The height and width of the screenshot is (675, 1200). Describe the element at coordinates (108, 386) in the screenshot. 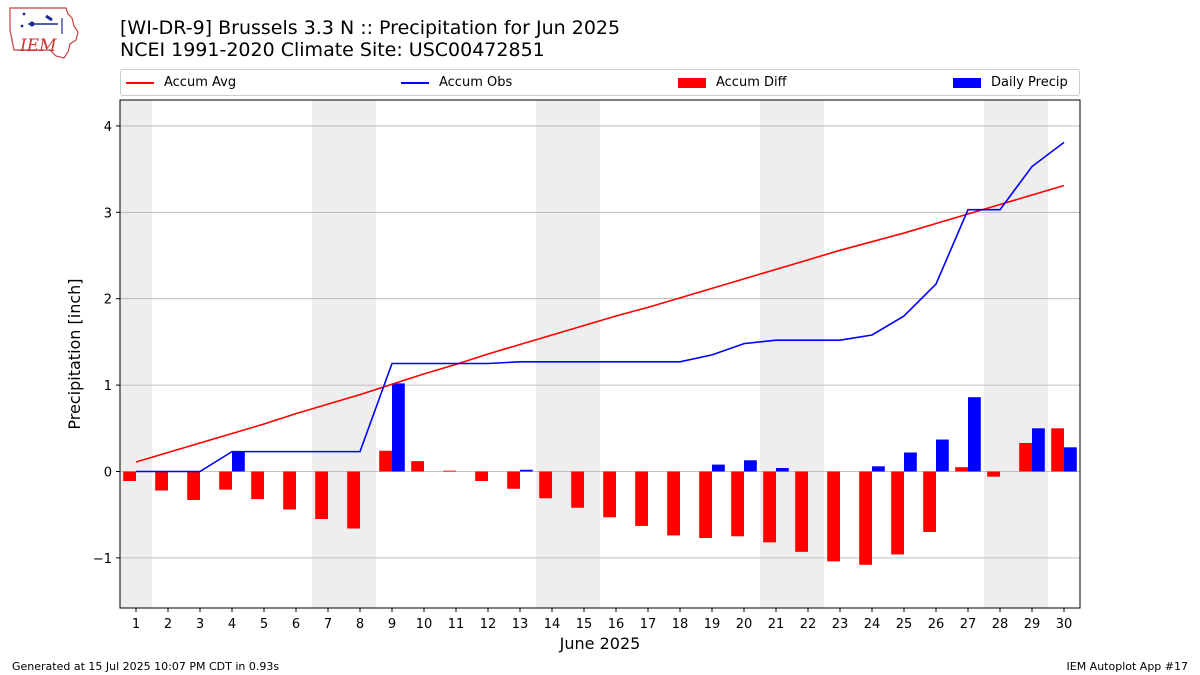

I see `ytick-label: 1` at that location.